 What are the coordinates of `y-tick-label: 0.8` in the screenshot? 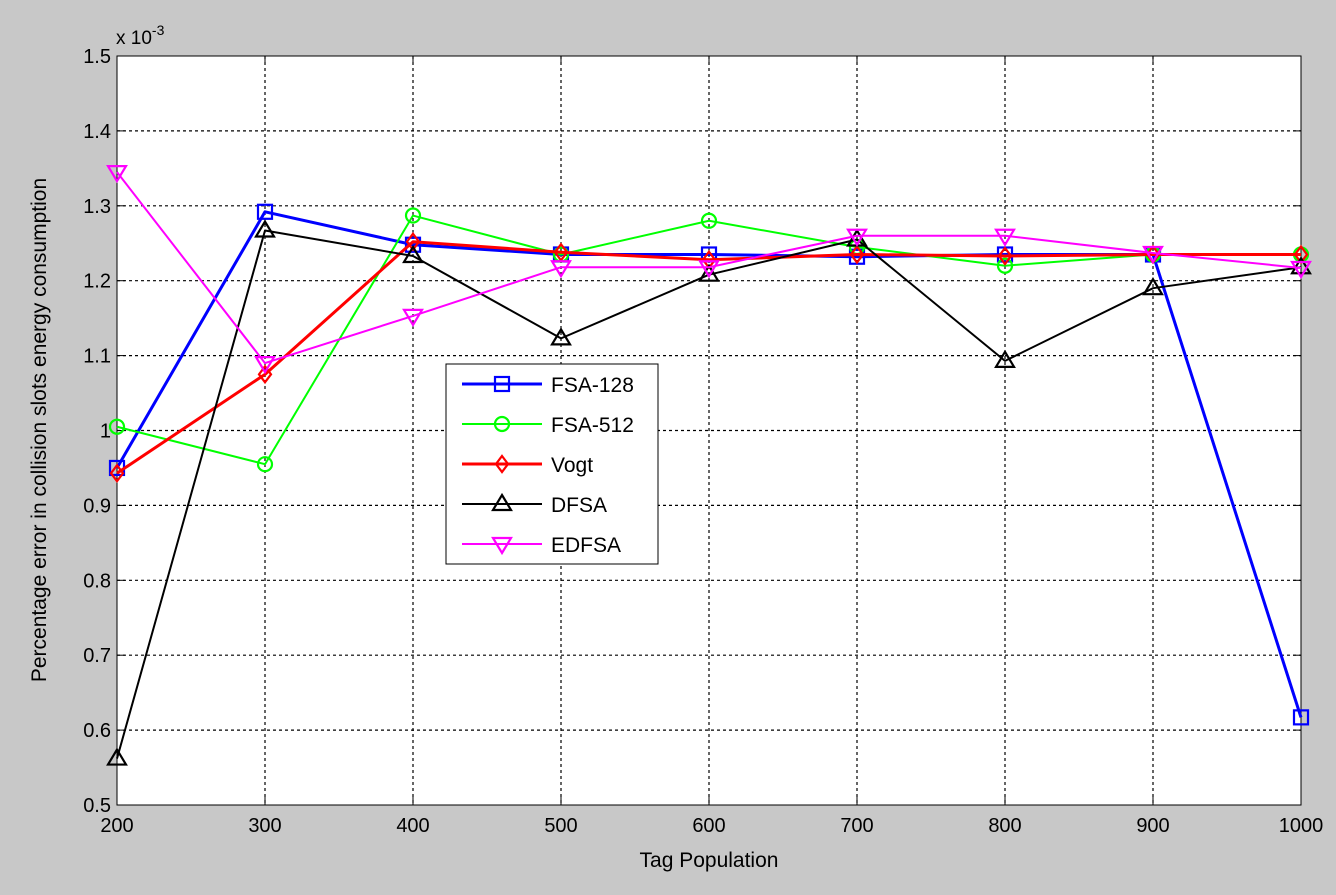 It's located at (97, 581).